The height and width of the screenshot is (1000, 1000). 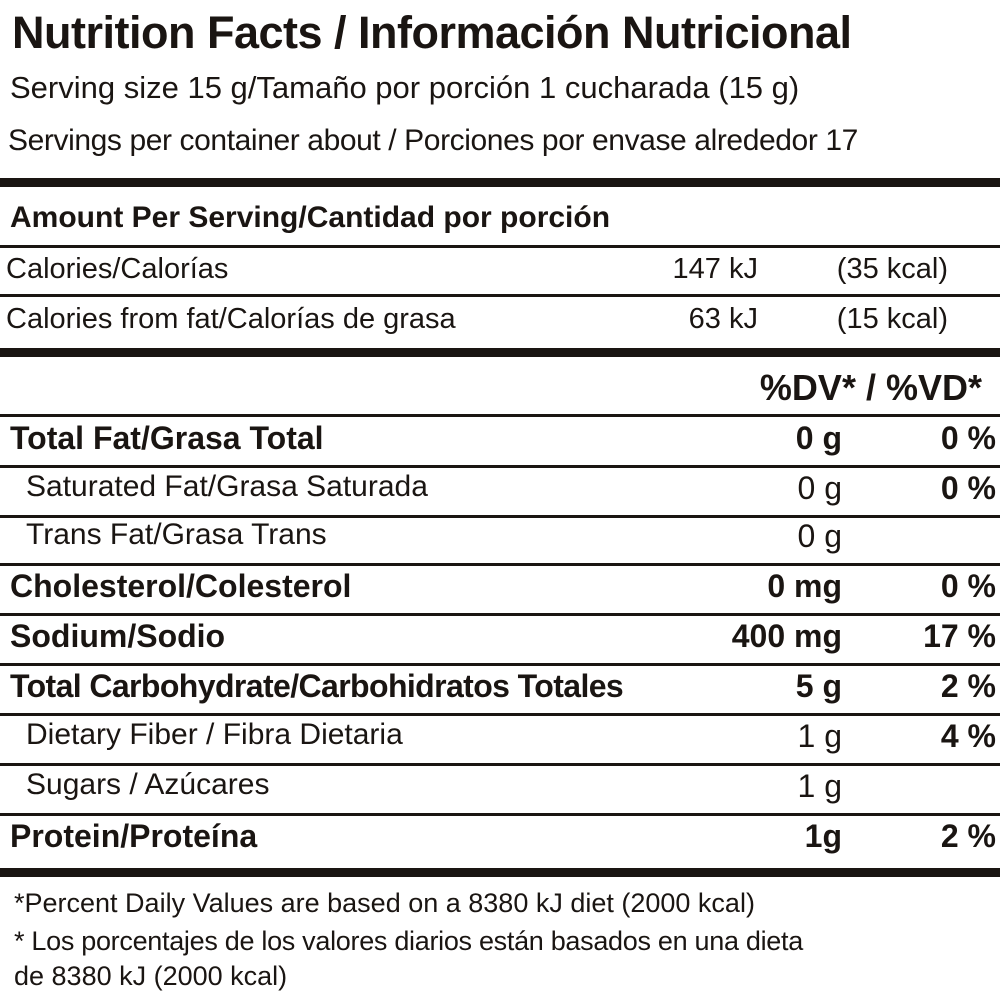 What do you see at coordinates (118, 636) in the screenshot?
I see `nutrient-label: Sodium/Sodio` at bounding box center [118, 636].